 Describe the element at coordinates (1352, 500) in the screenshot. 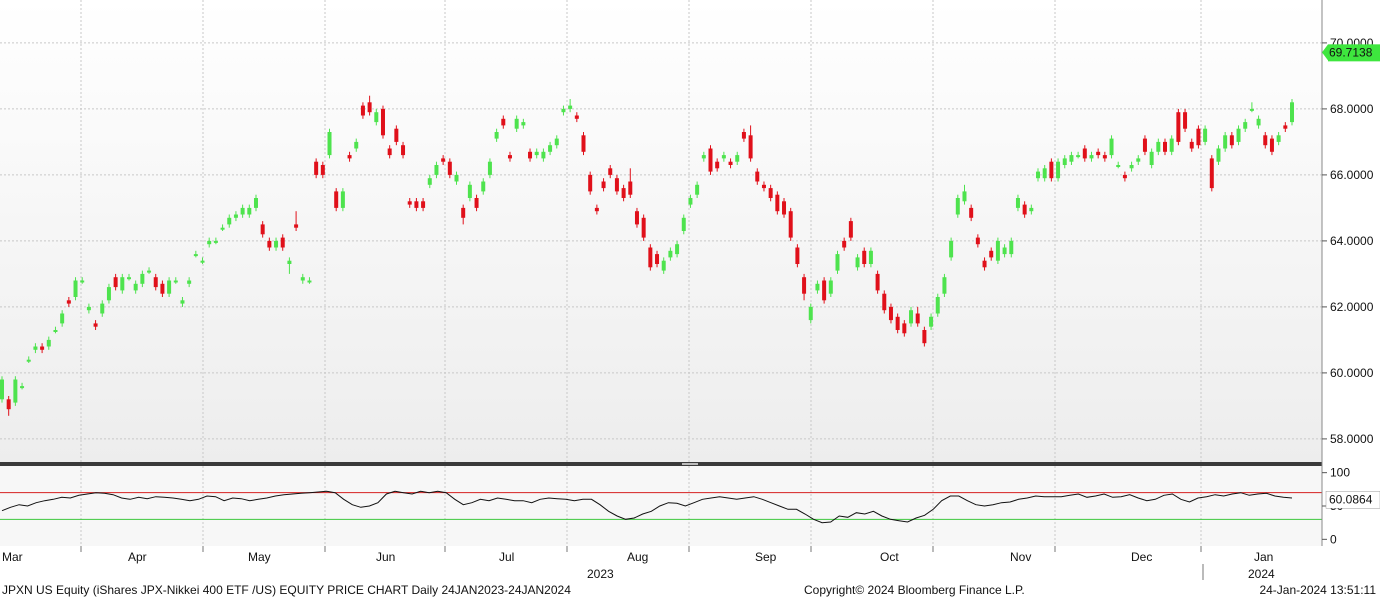

I see `last-rsi-box` at that location.